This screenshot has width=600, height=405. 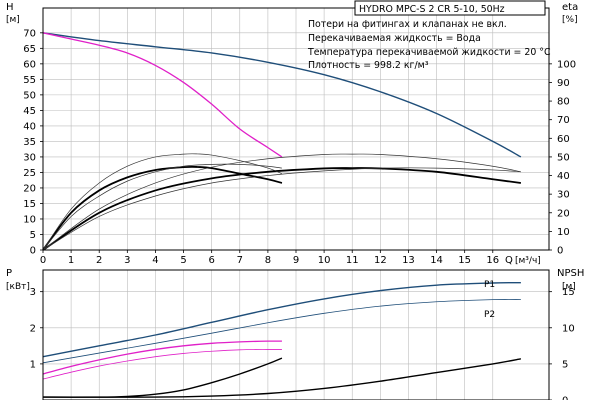 I want to click on y-left-tick-label: 55, so click(x=29, y=80).